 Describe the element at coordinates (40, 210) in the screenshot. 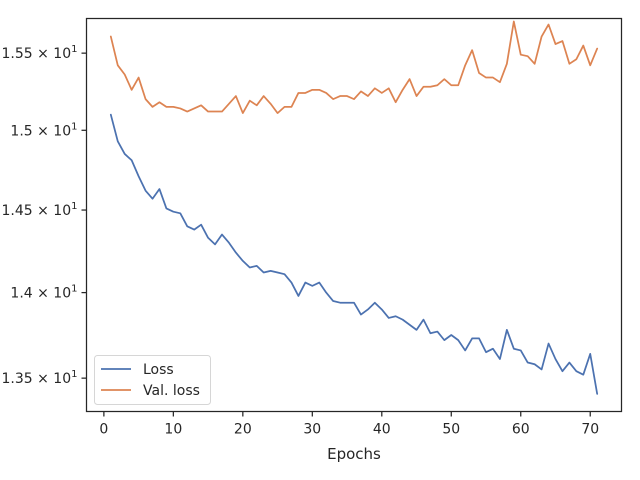

I see `y-tick-label: 1.45 × 10¹` at that location.